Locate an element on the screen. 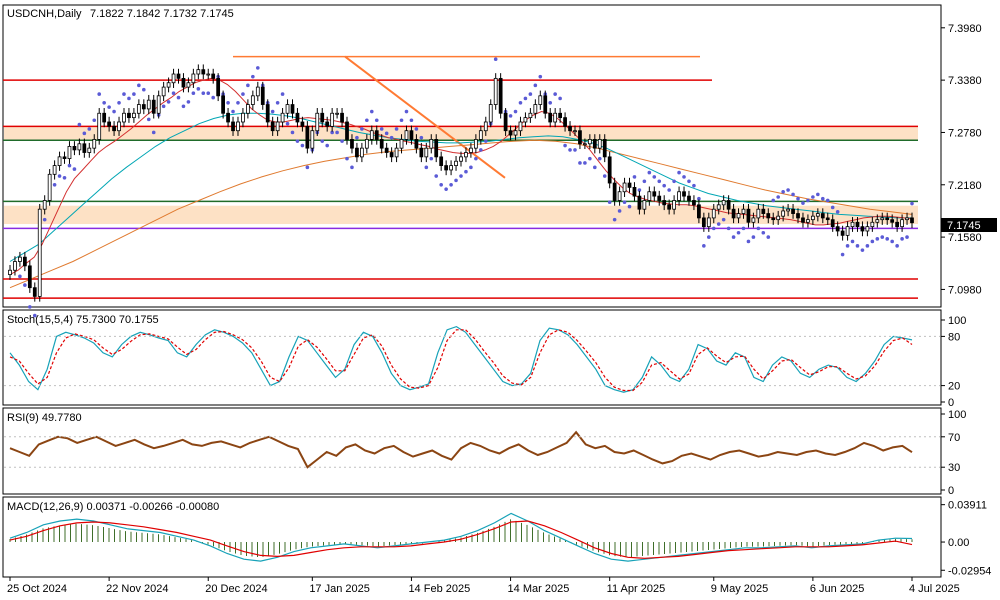 This screenshot has height=600, width=1000. date-tick-label: 20 Dec 2024 is located at coordinates (236, 589).